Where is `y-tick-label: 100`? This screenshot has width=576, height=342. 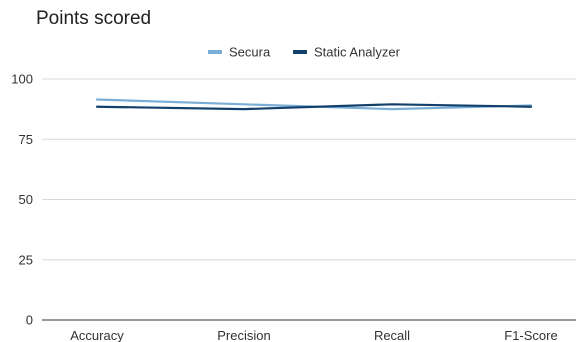
y-tick-label: 100 is located at coordinates (22, 79).